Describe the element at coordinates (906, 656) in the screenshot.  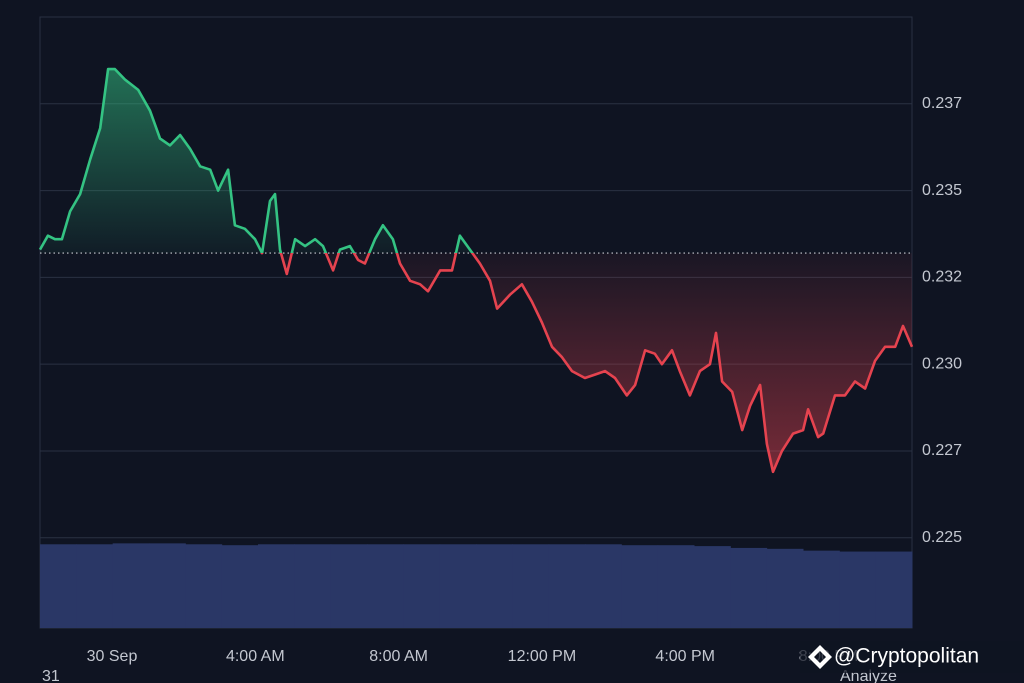
I see `watermark-text: @Cryptopolitan` at that location.